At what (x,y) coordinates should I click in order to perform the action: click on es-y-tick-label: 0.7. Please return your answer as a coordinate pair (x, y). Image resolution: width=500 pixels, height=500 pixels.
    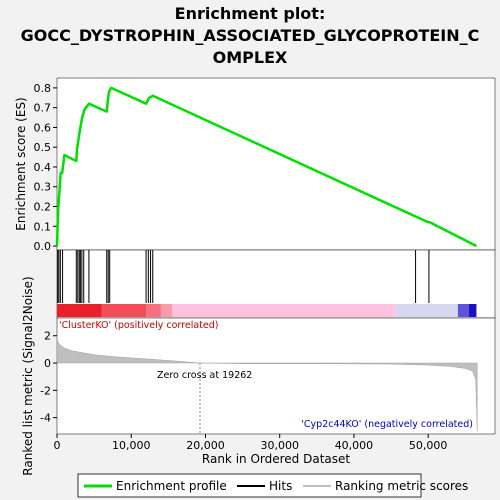
    Looking at the image, I should click on (43, 108).